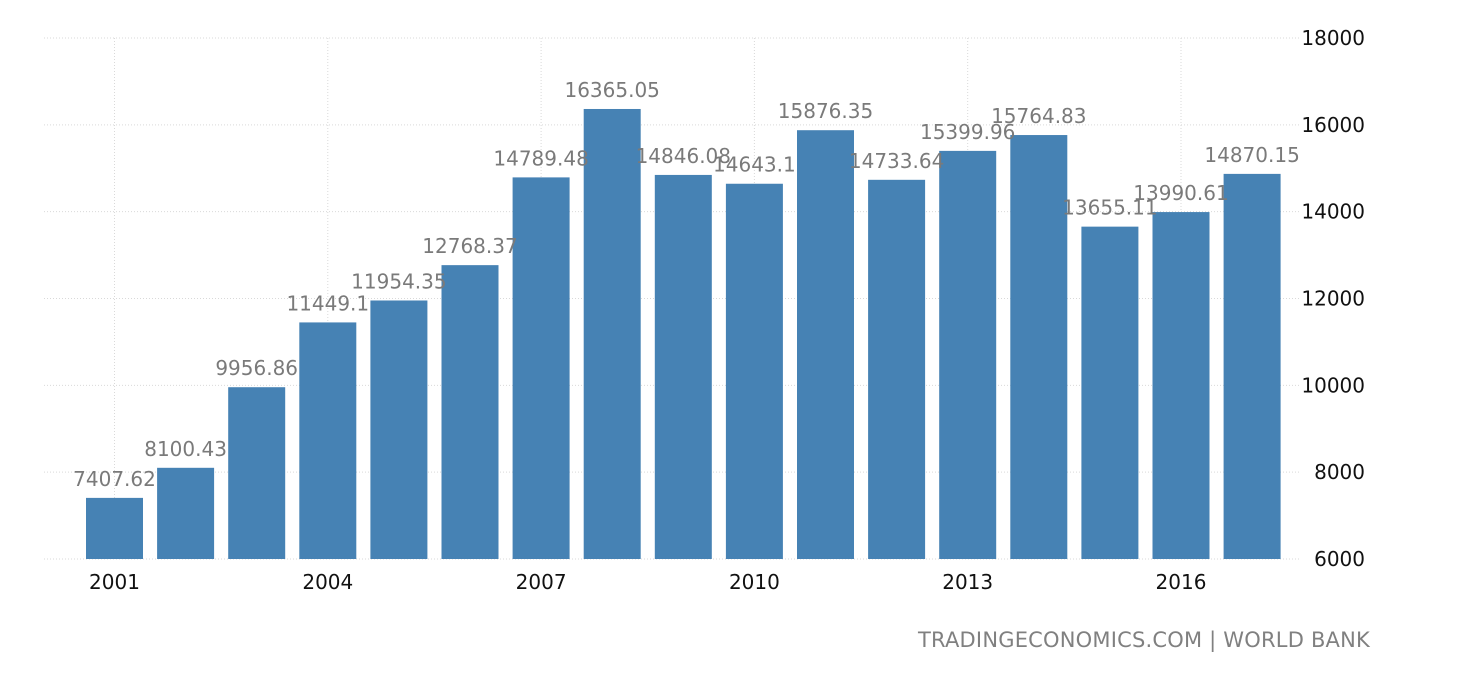  I want to click on data-label-2015: 13655.11, so click(1109, 208).